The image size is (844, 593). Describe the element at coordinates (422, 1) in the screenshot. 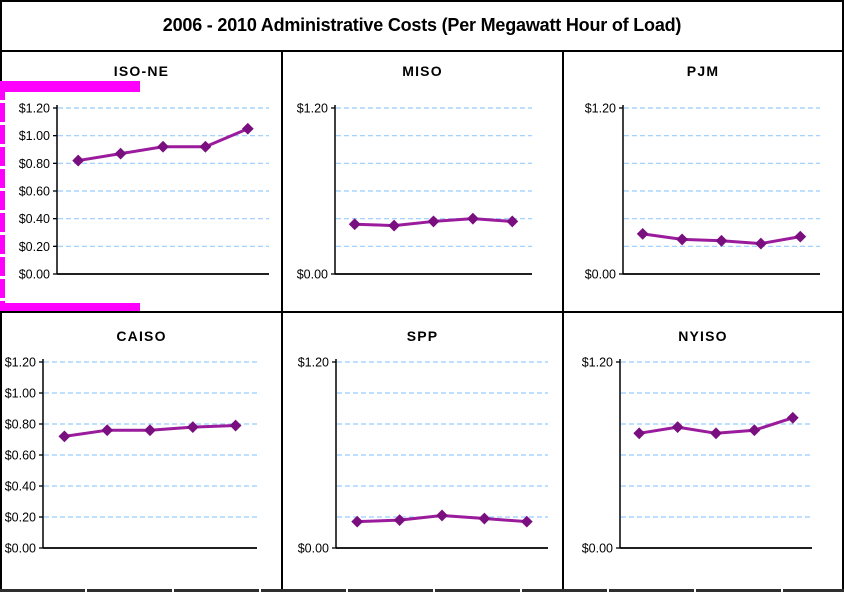

I see `border-top` at that location.